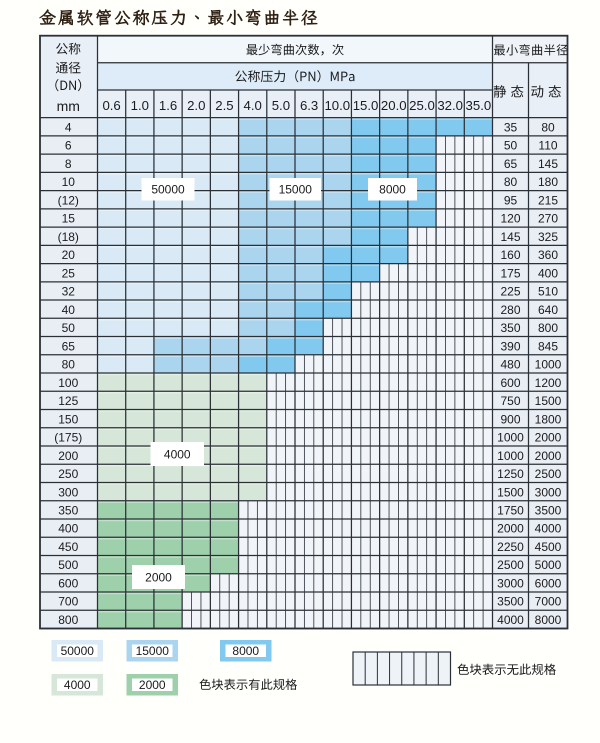  What do you see at coordinates (69, 292) in the screenshot?
I see `svg-text: 32` at bounding box center [69, 292].